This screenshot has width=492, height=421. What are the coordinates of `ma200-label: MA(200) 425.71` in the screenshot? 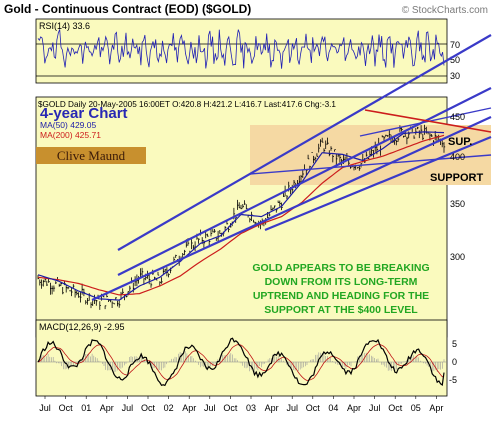 It's located at (70, 135).